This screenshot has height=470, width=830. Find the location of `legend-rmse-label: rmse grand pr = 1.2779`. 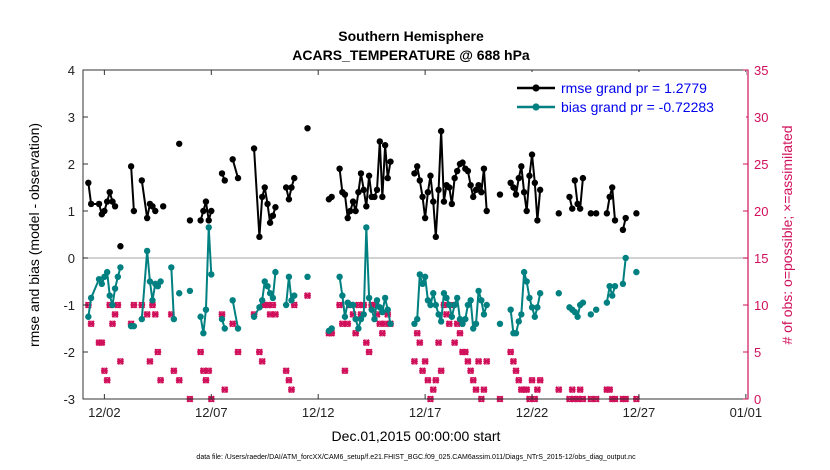

legend-rmse-label: rmse grand pr = 1.2779 is located at coordinates (634, 88).